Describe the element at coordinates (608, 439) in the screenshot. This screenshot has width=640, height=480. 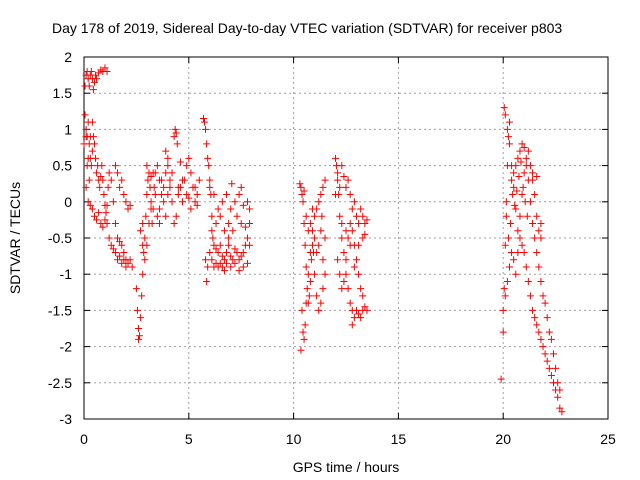
I see `x-tick-label: 25` at that location.